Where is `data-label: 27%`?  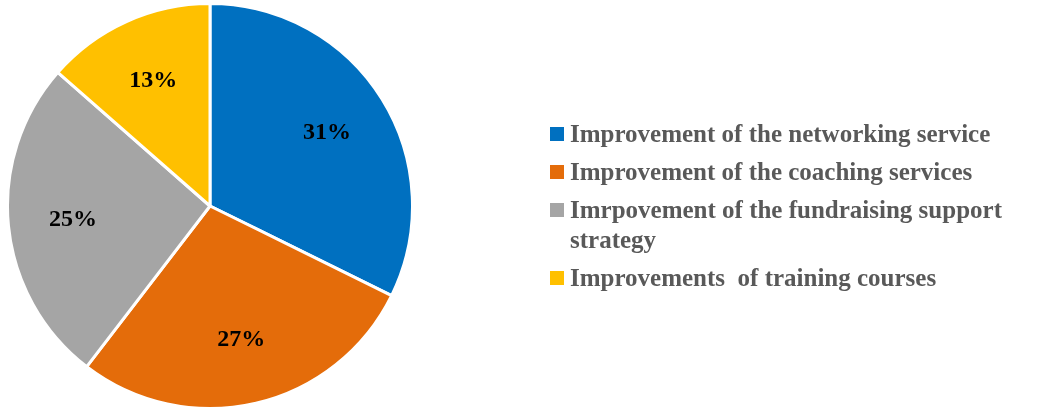 data-label: 27% is located at coordinates (241, 338).